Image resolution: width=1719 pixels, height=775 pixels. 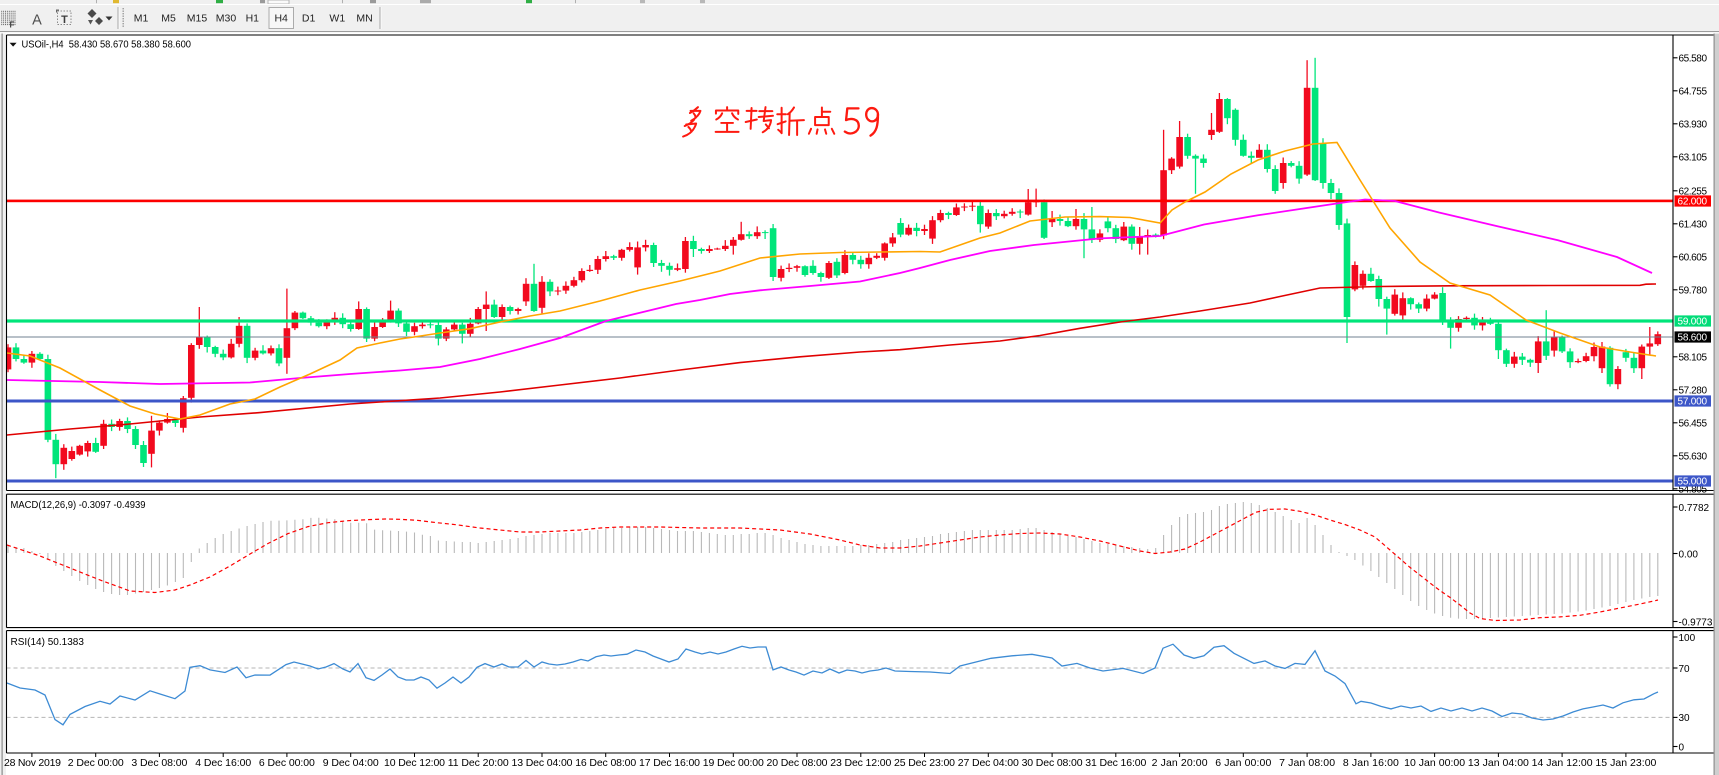 I want to click on svg-text: 58.105, so click(x=1693, y=358).